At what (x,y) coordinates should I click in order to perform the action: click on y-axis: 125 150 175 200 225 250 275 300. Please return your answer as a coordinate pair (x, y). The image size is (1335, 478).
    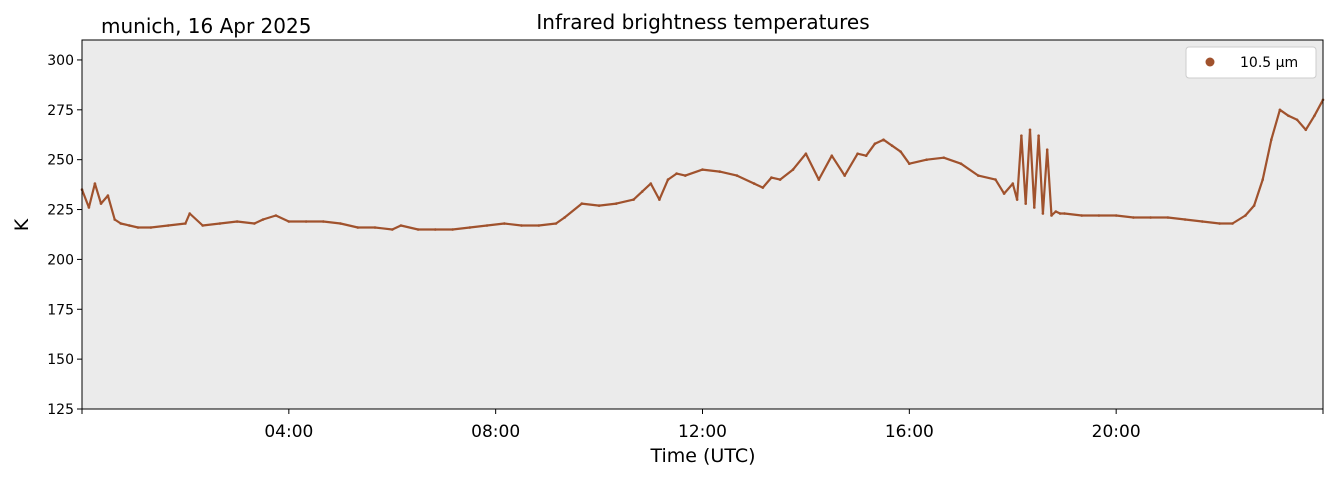
    Looking at the image, I should click on (64, 235).